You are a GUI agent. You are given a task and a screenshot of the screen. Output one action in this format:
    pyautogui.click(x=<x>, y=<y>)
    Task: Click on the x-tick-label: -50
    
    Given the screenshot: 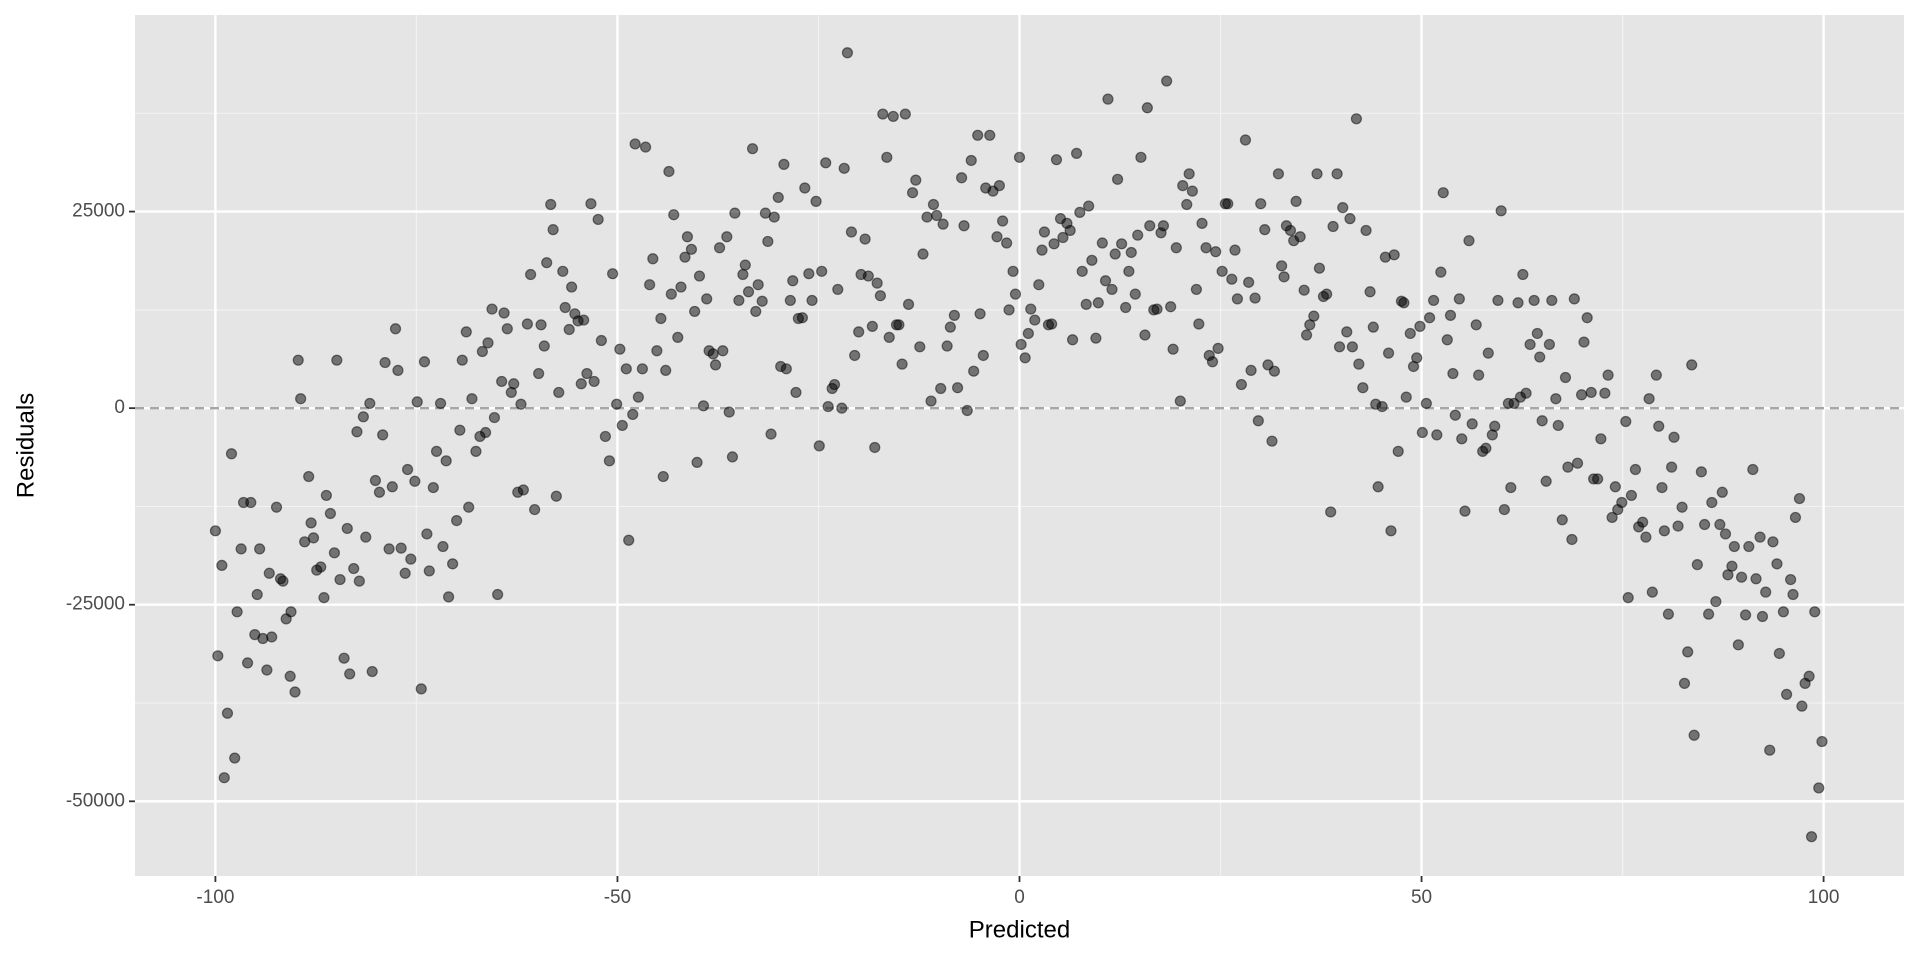 What is the action you would take?
    pyautogui.click(x=617, y=897)
    